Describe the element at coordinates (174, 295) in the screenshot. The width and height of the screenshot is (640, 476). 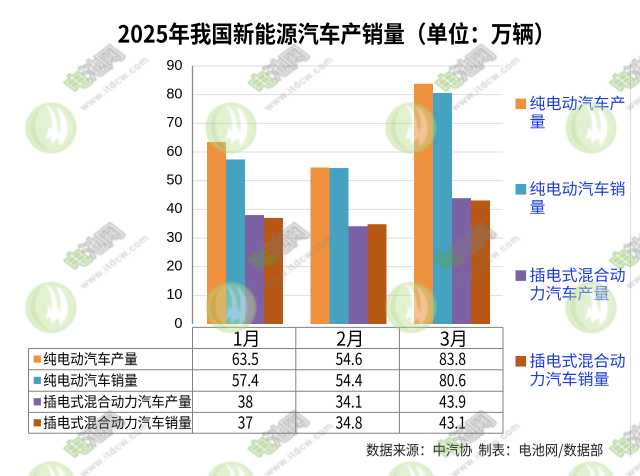
I see `svg-text: 10` at that location.